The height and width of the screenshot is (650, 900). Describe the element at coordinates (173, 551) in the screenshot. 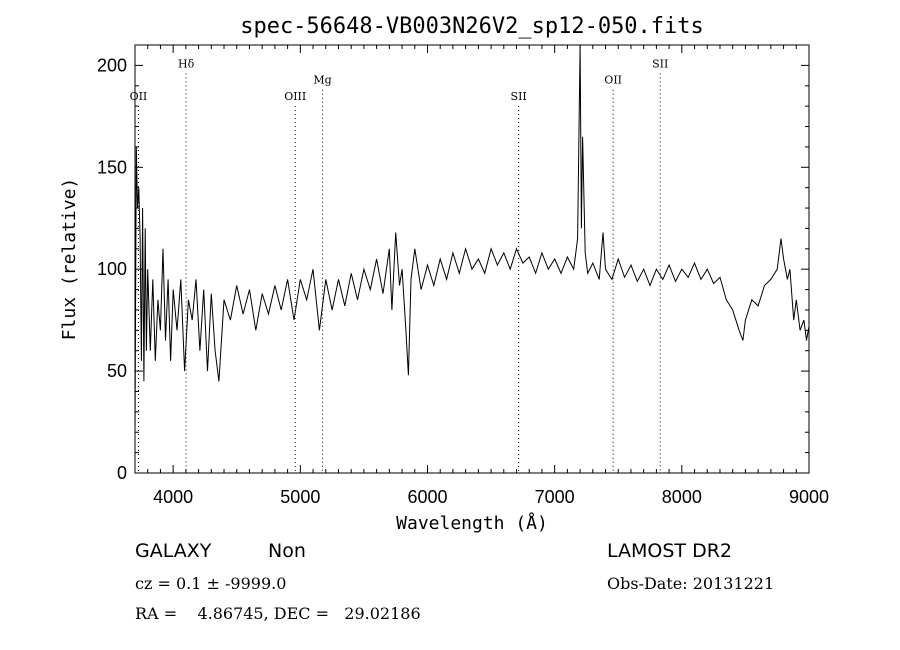

I see `object-class: GALAXY` at that location.